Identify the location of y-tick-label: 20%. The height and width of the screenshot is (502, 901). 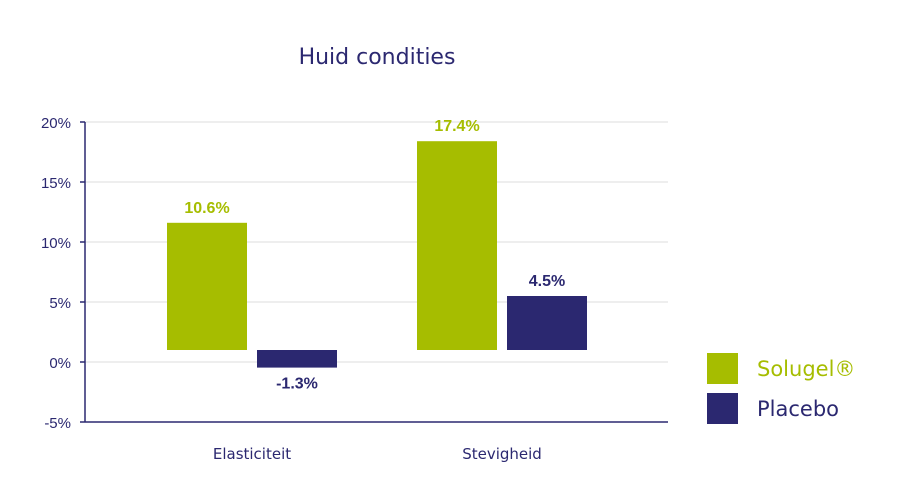
(56, 123).